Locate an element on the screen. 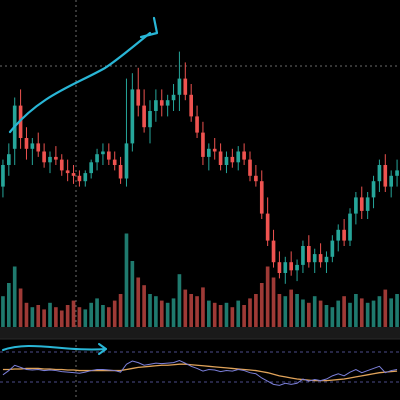  trend-arrow-drawing is located at coordinates (80, 82).